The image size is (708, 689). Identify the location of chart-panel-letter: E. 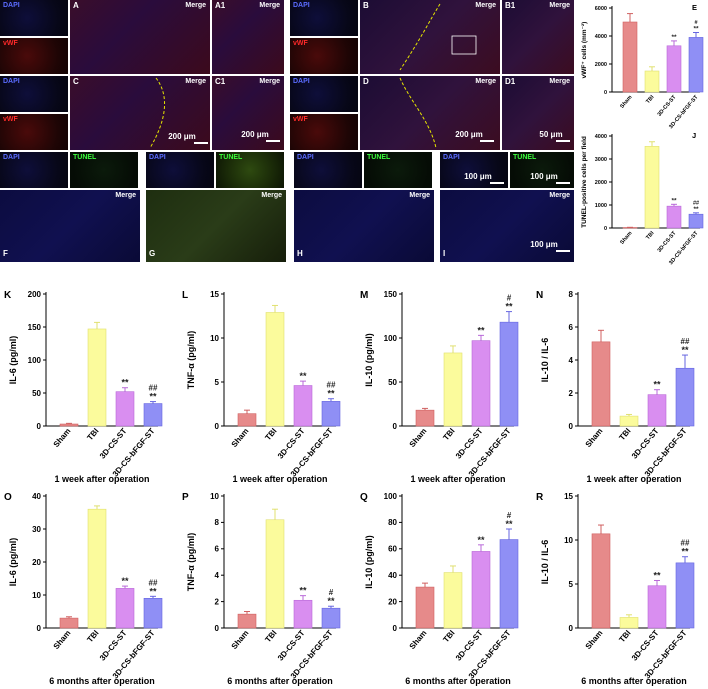
(694, 7).